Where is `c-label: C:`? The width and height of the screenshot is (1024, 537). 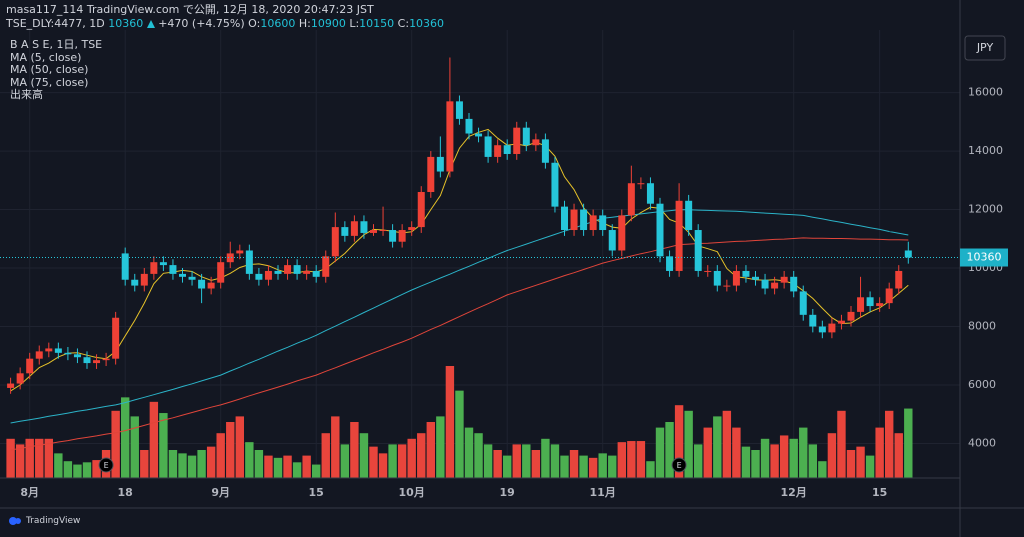 c-label: C: is located at coordinates (403, 23).